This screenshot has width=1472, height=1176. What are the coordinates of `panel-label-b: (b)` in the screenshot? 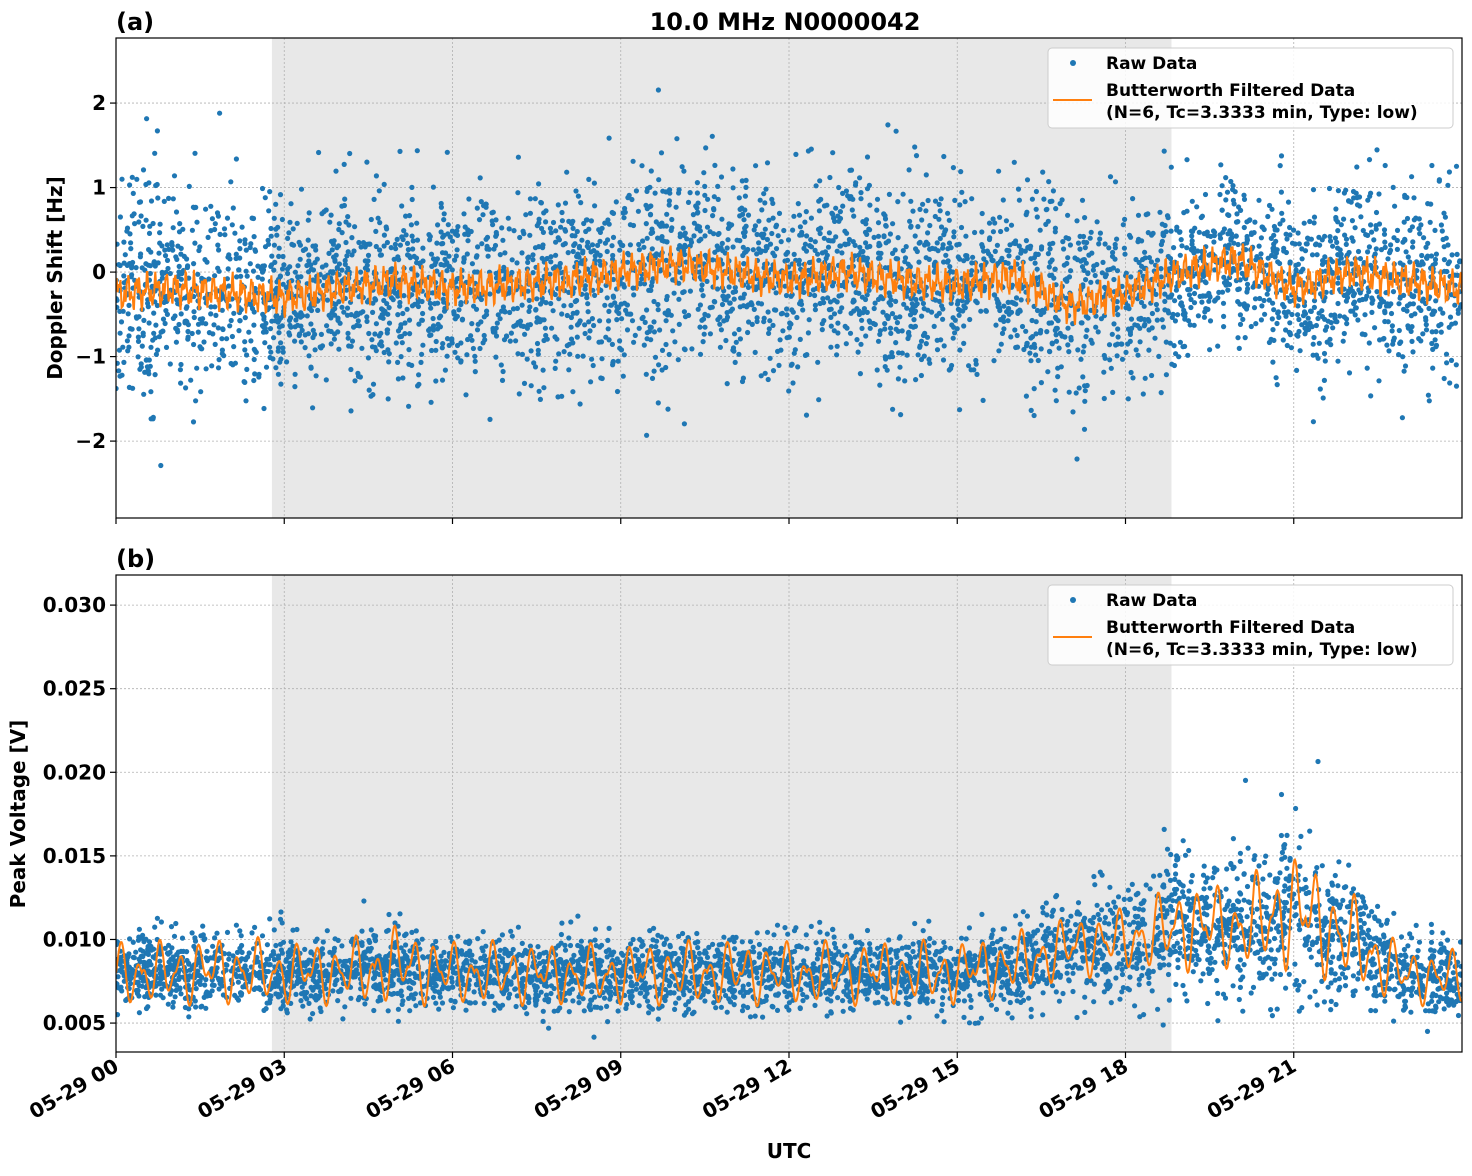 It's located at (135, 559).